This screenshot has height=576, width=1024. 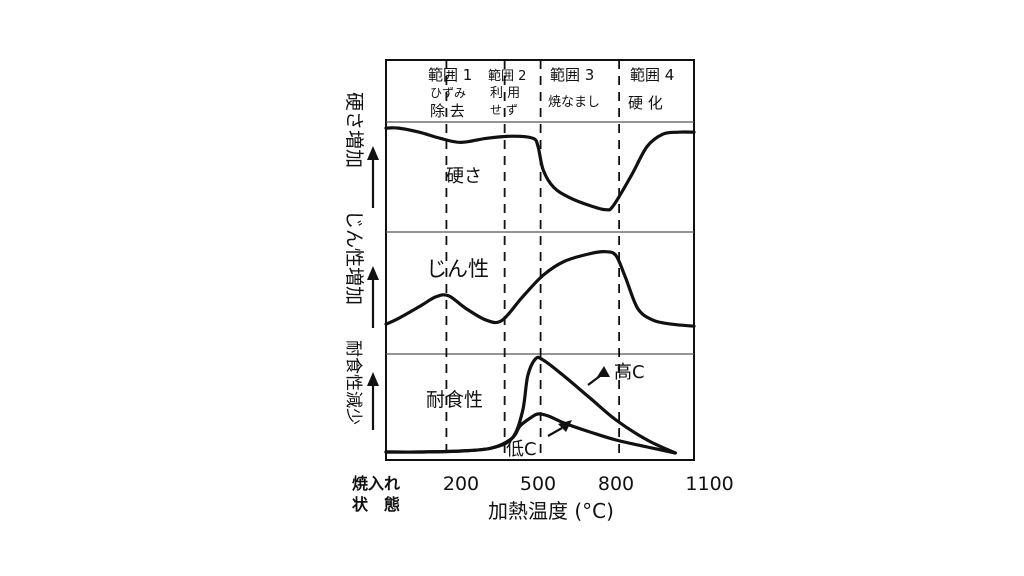 What do you see at coordinates (629, 372) in the screenshot?
I see `series-label-high-c: 高C` at bounding box center [629, 372].